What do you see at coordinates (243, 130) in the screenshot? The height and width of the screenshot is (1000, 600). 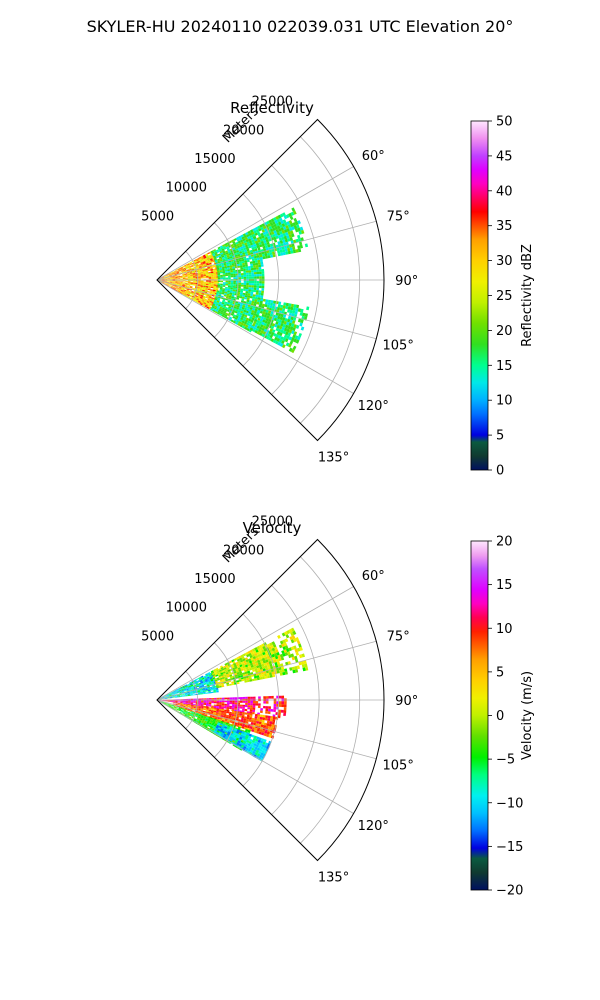 I see `range-tick-label: 20000` at bounding box center [243, 130].